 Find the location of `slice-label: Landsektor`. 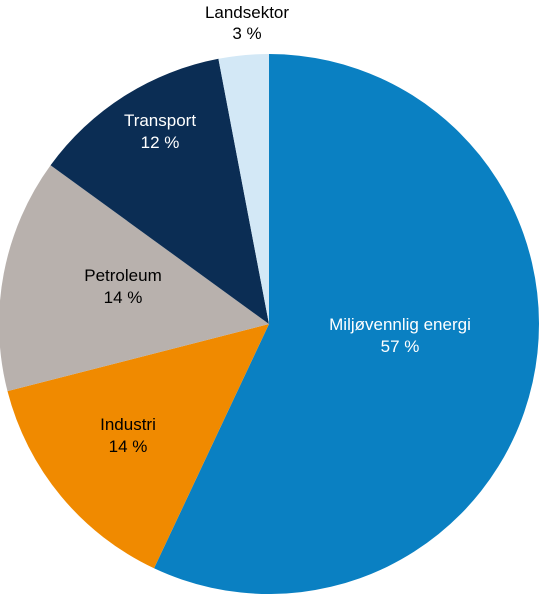

slice-label: Landsektor is located at coordinates (247, 12).